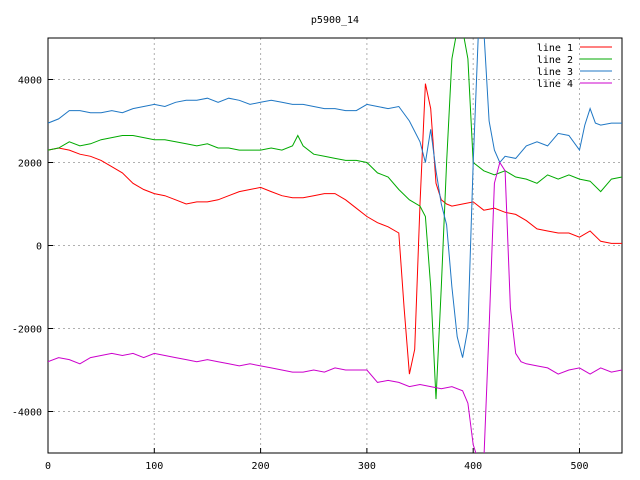  Describe the element at coordinates (555, 84) in the screenshot. I see `legend-label-4: line 4` at that location.